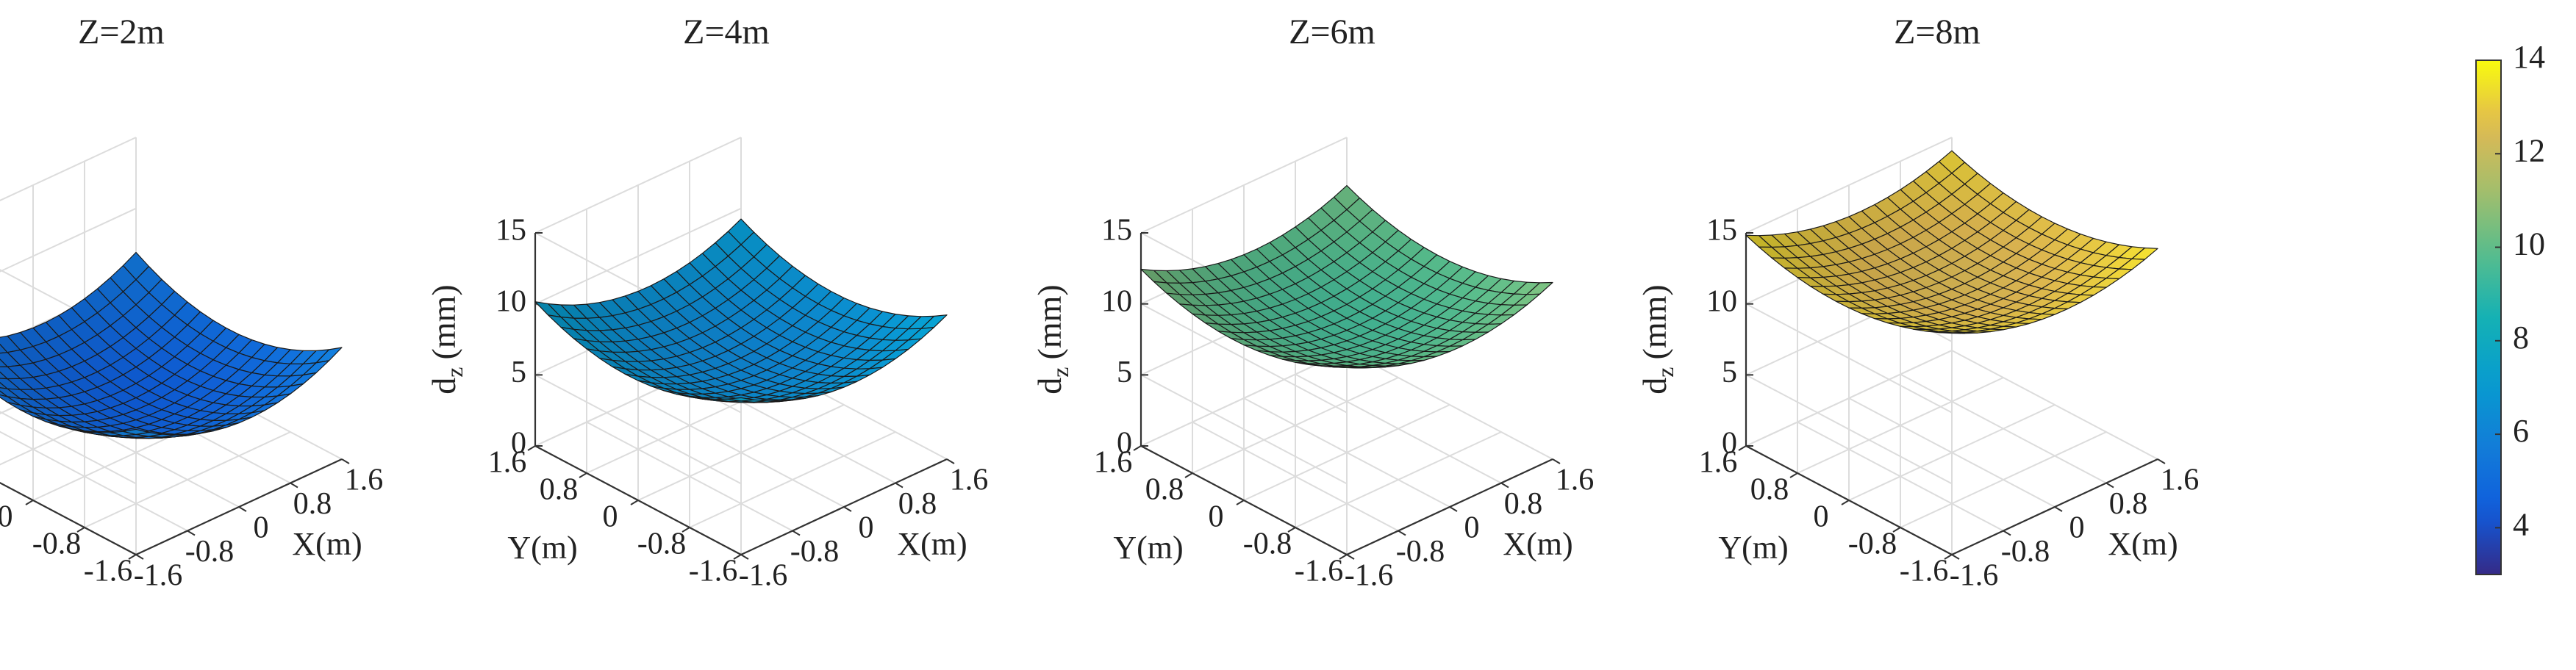 Image resolution: width=2576 pixels, height=670 pixels. Describe the element at coordinates (1332, 31) in the screenshot. I see `panel-title: Z=6m` at that location.